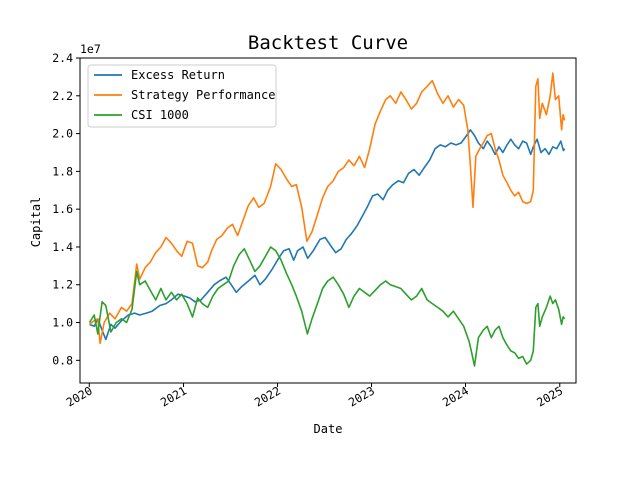  Describe the element at coordinates (203, 95) in the screenshot. I see `legend-label-1: Strategy Performance` at that location.